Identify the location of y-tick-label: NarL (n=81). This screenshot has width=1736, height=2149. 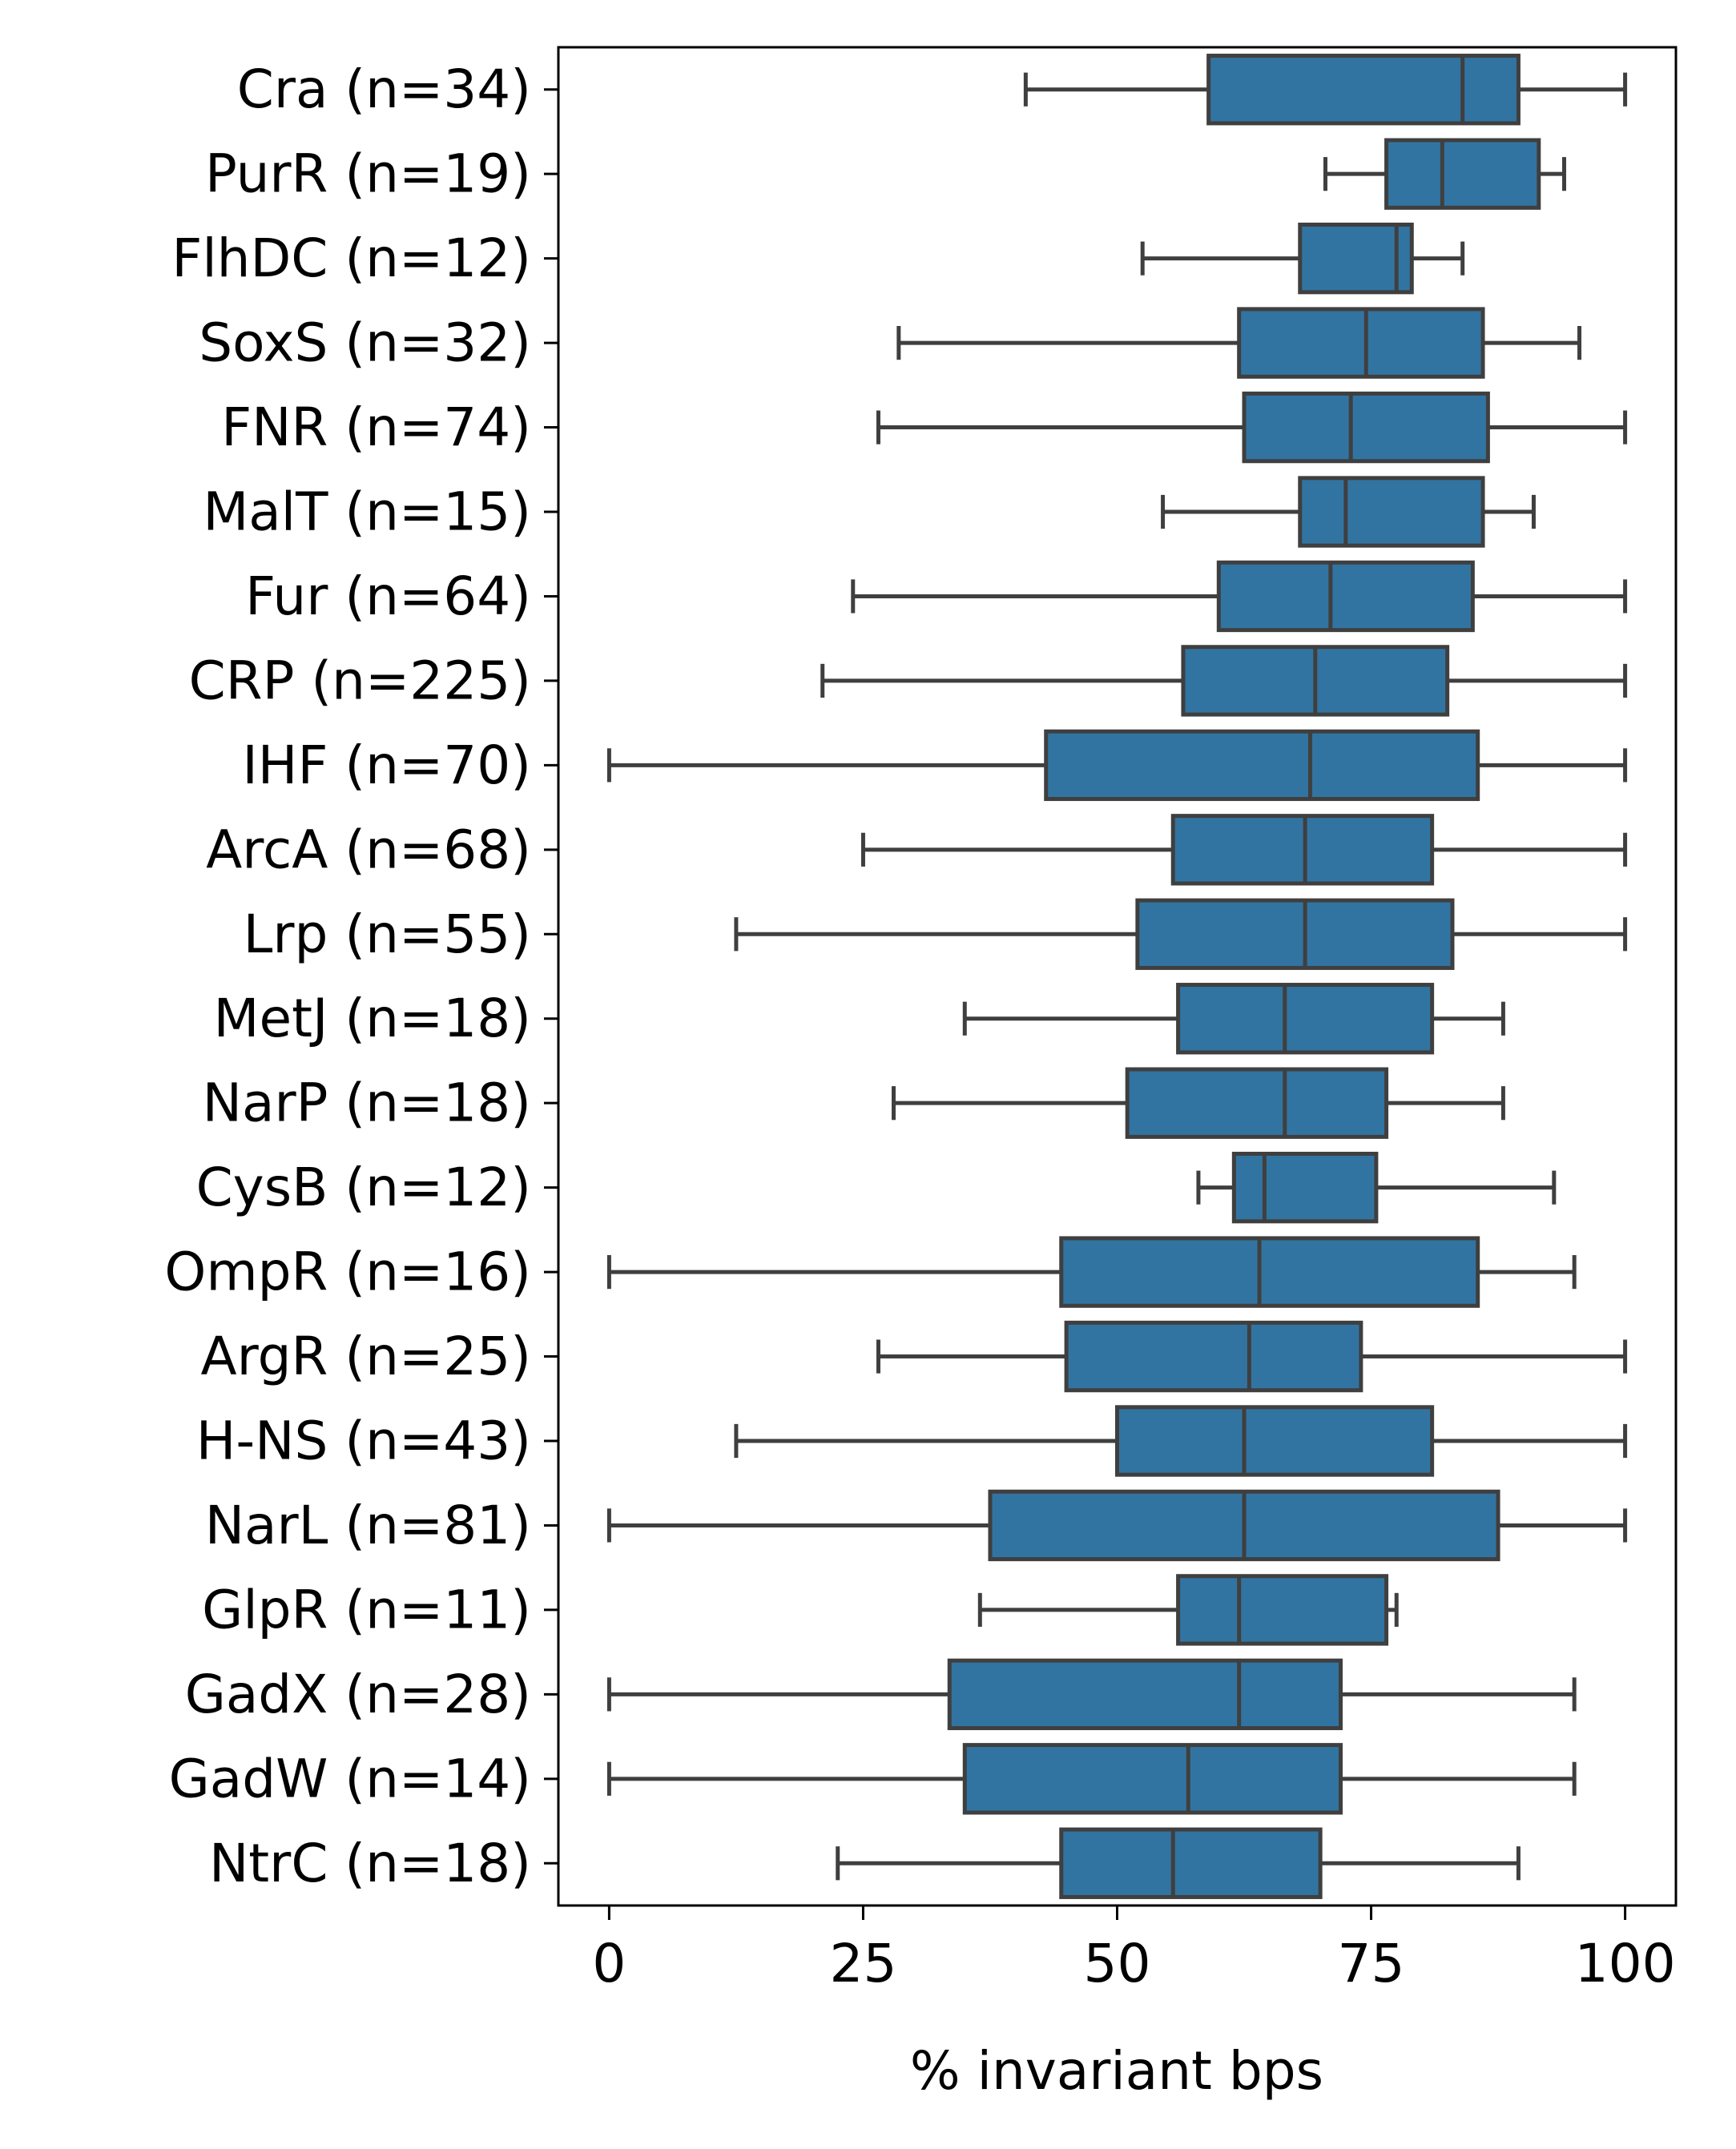
(368, 1525).